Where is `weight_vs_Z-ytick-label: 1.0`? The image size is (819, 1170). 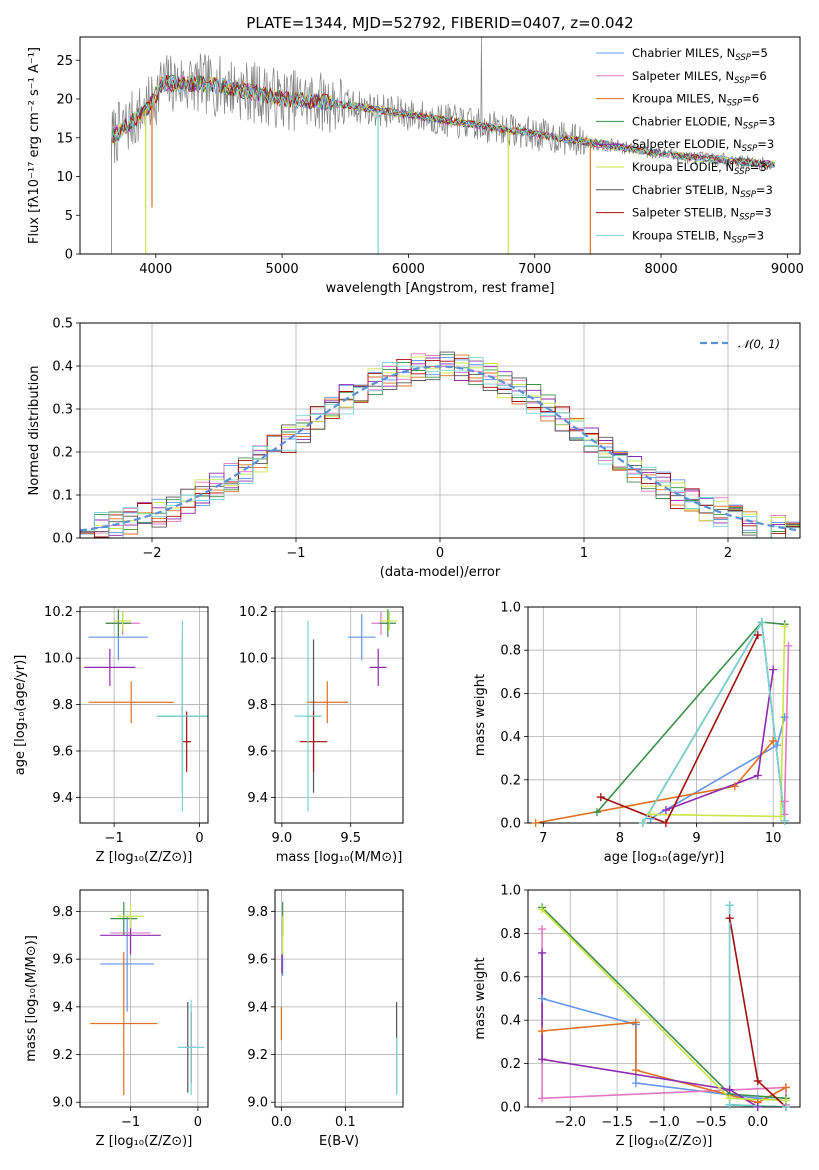
weight_vs_Z-ytick-label: 1.0 is located at coordinates (510, 891).